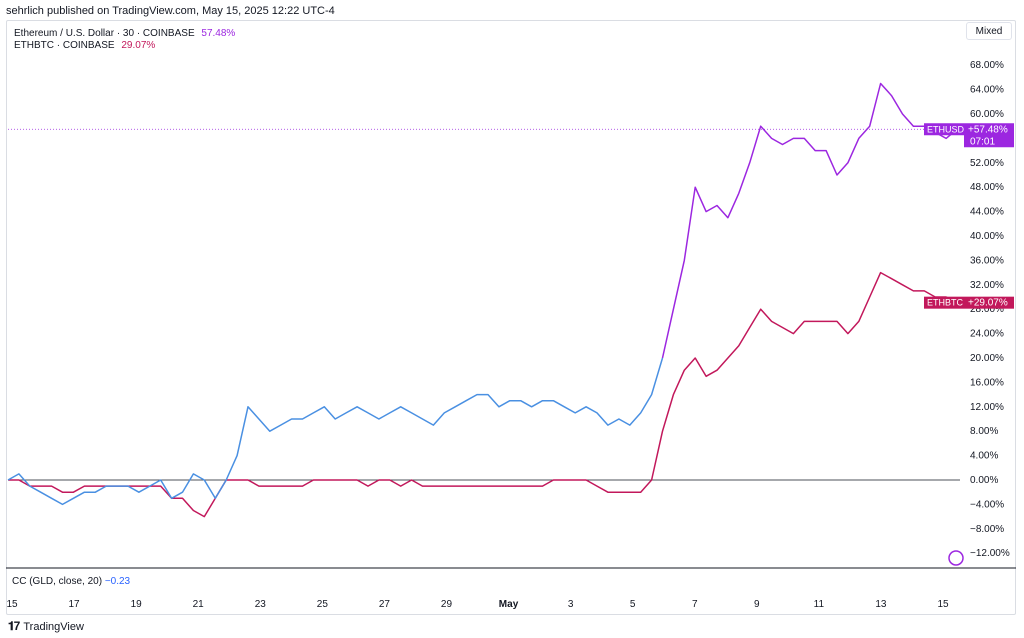  Describe the element at coordinates (14, 626) in the screenshot. I see `tradingview-logo-icon: 𝟏7` at that location.